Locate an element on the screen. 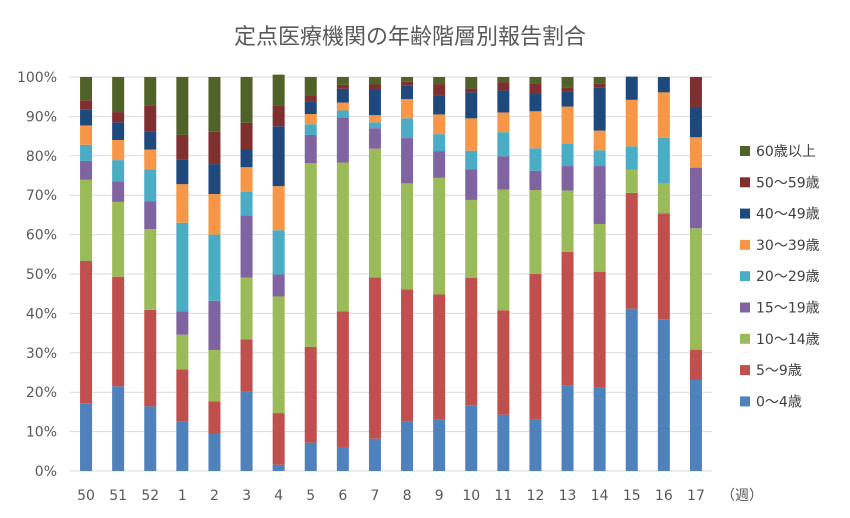  y-tick-label: 0% is located at coordinates (46, 472).